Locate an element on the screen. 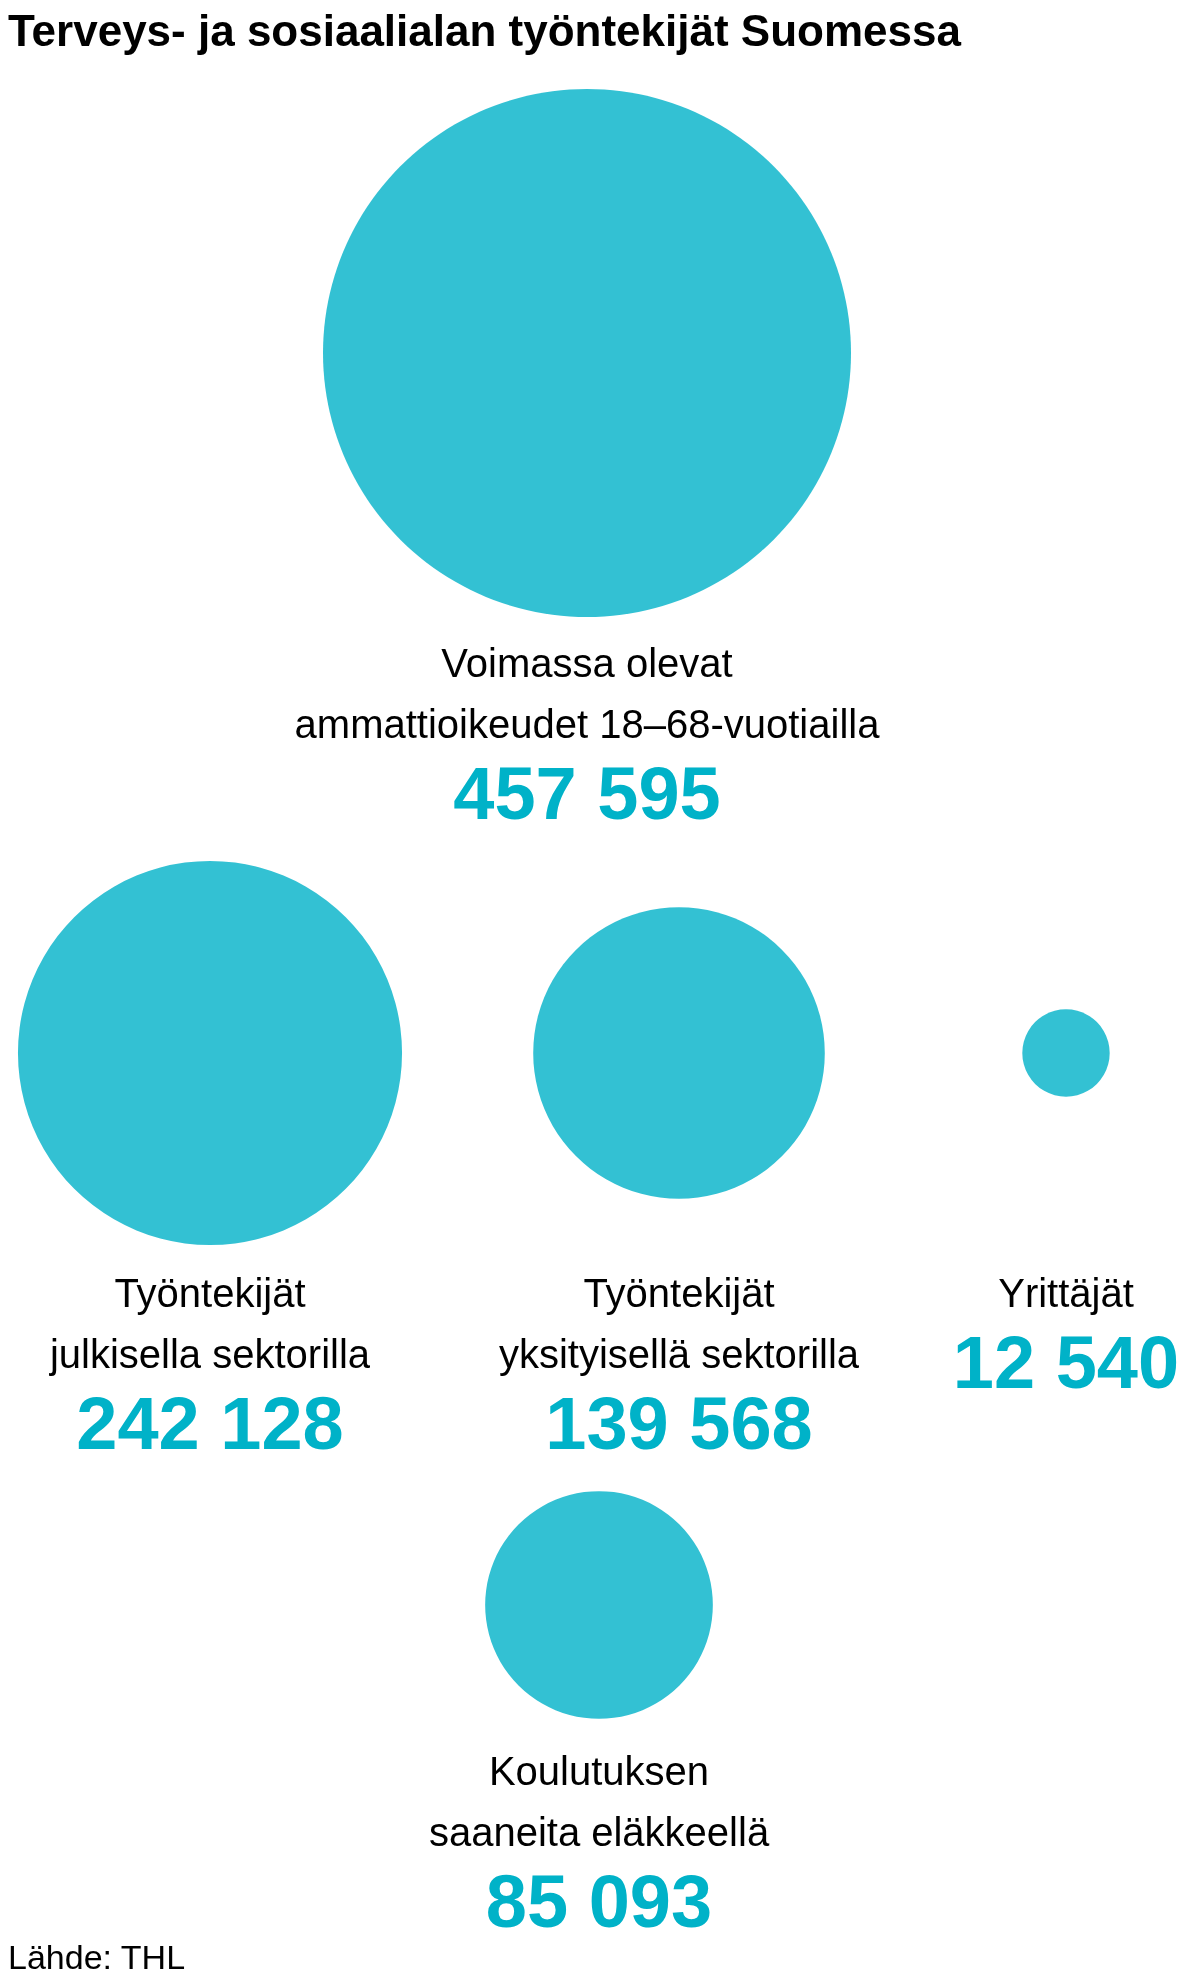 This screenshot has width=1199, height=1985. data-label: 139 568 is located at coordinates (679, 1423).